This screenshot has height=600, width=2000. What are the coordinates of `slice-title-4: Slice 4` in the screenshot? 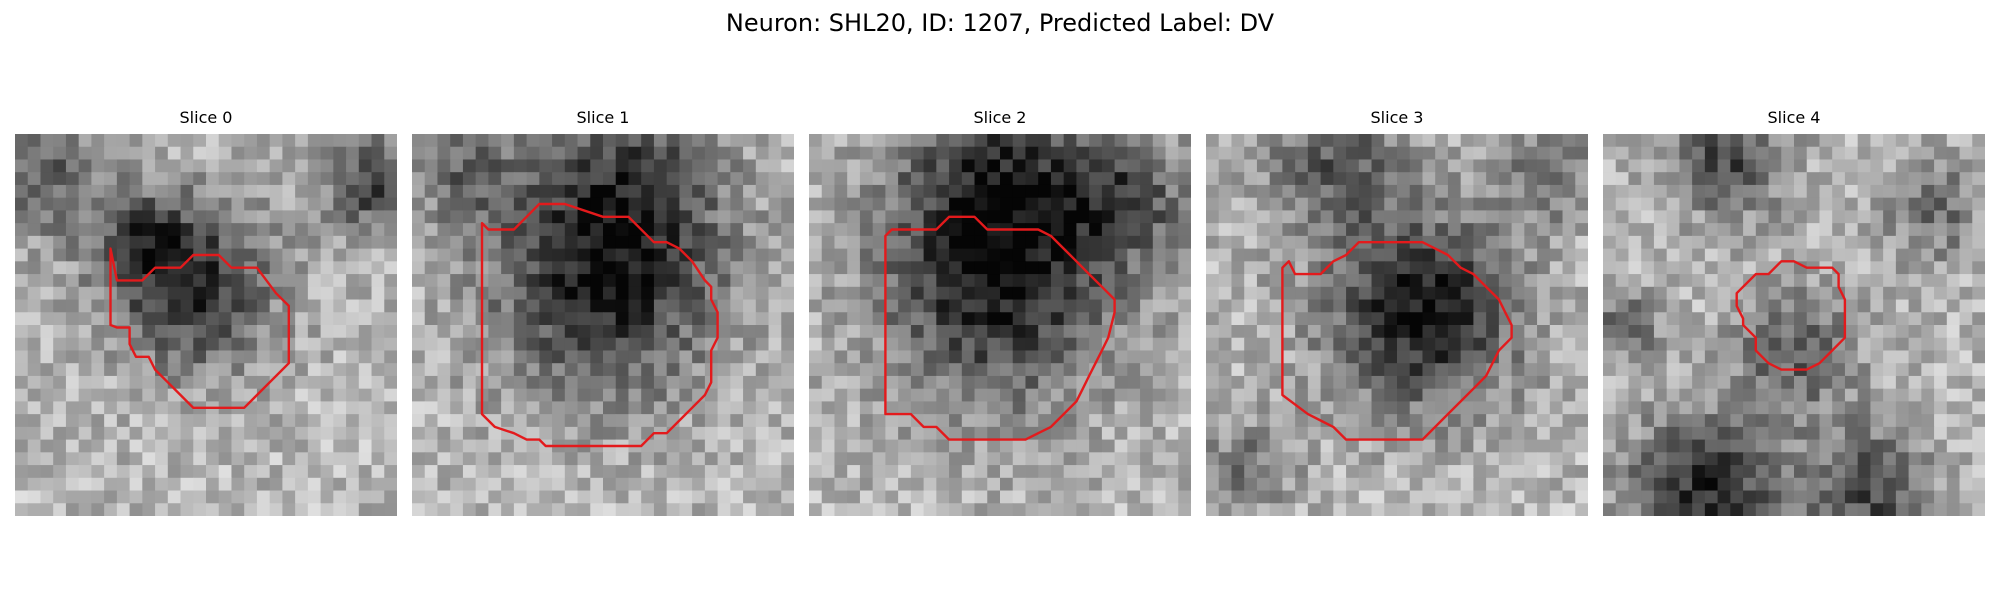 It's located at (1794, 117).